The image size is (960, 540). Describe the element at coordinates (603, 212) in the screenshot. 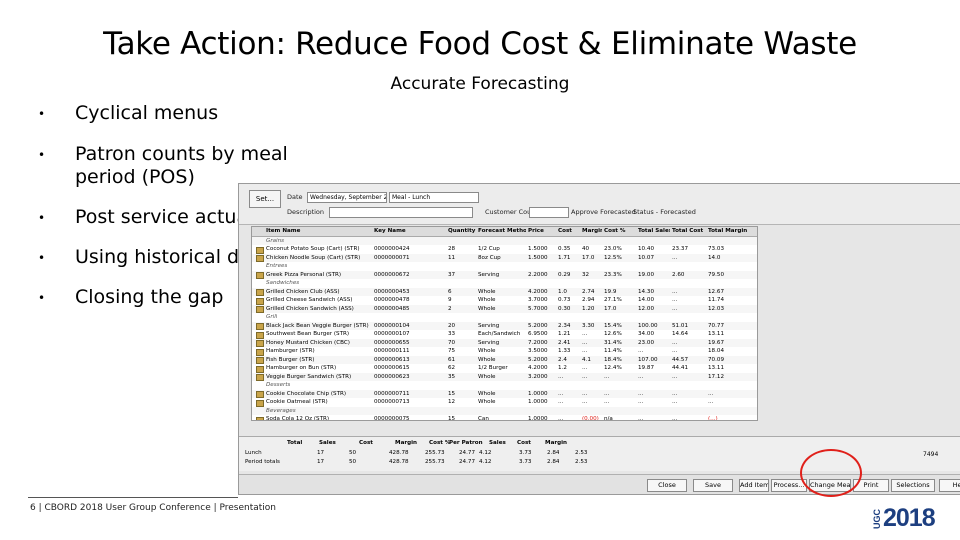

I see `approve-forecasted-label: Approve Forecasted` at that location.